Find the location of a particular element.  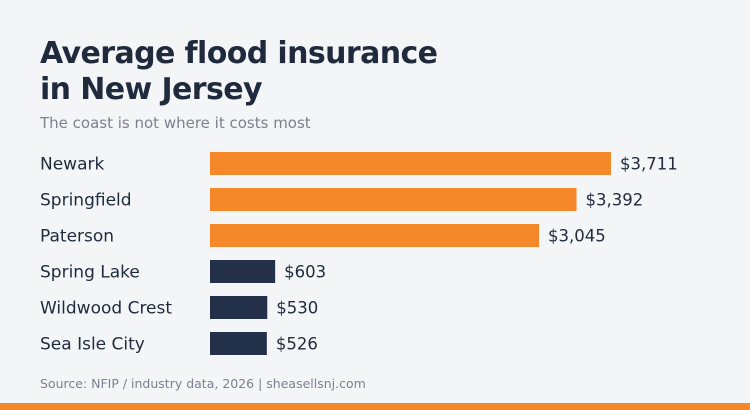

value-label: $526 is located at coordinates (297, 344).